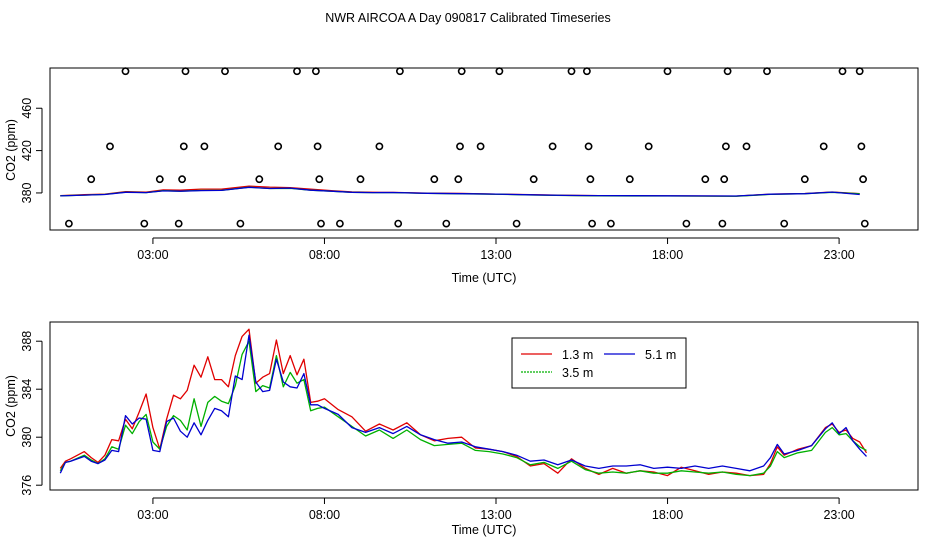  I want to click on bottom-y-tick-label: 376, so click(27, 485).